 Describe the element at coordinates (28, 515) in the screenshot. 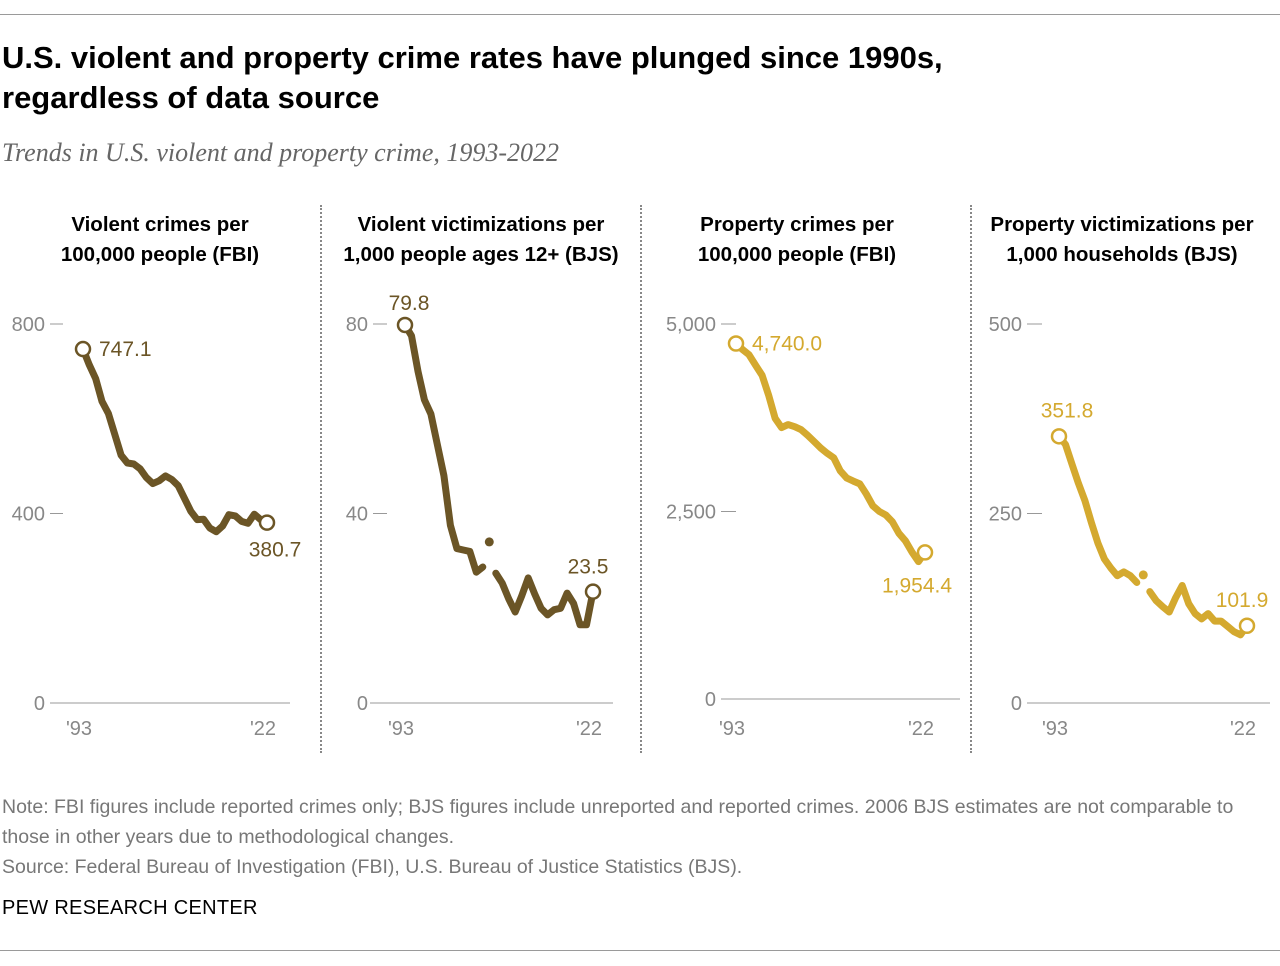

I see `y-tick-label: 400` at that location.